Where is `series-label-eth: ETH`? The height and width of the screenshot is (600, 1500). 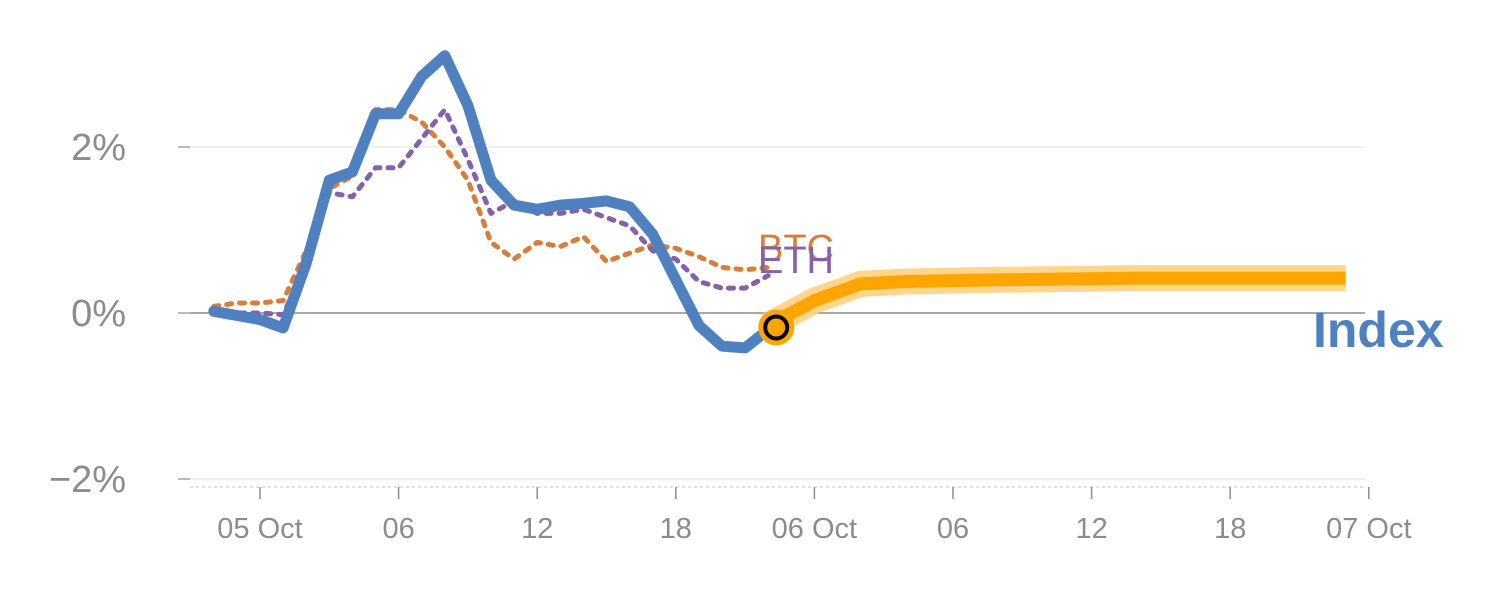
series-label-eth: ETH is located at coordinates (796, 261).